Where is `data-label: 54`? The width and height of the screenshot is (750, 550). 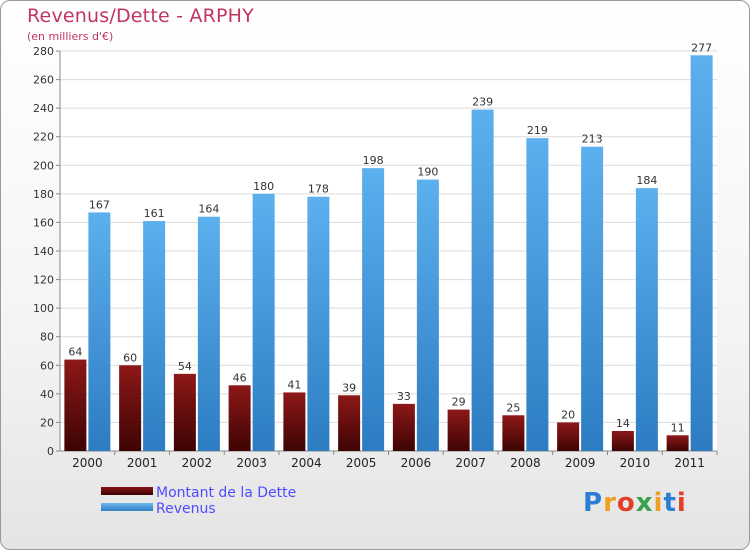 data-label: 54 is located at coordinates (185, 366).